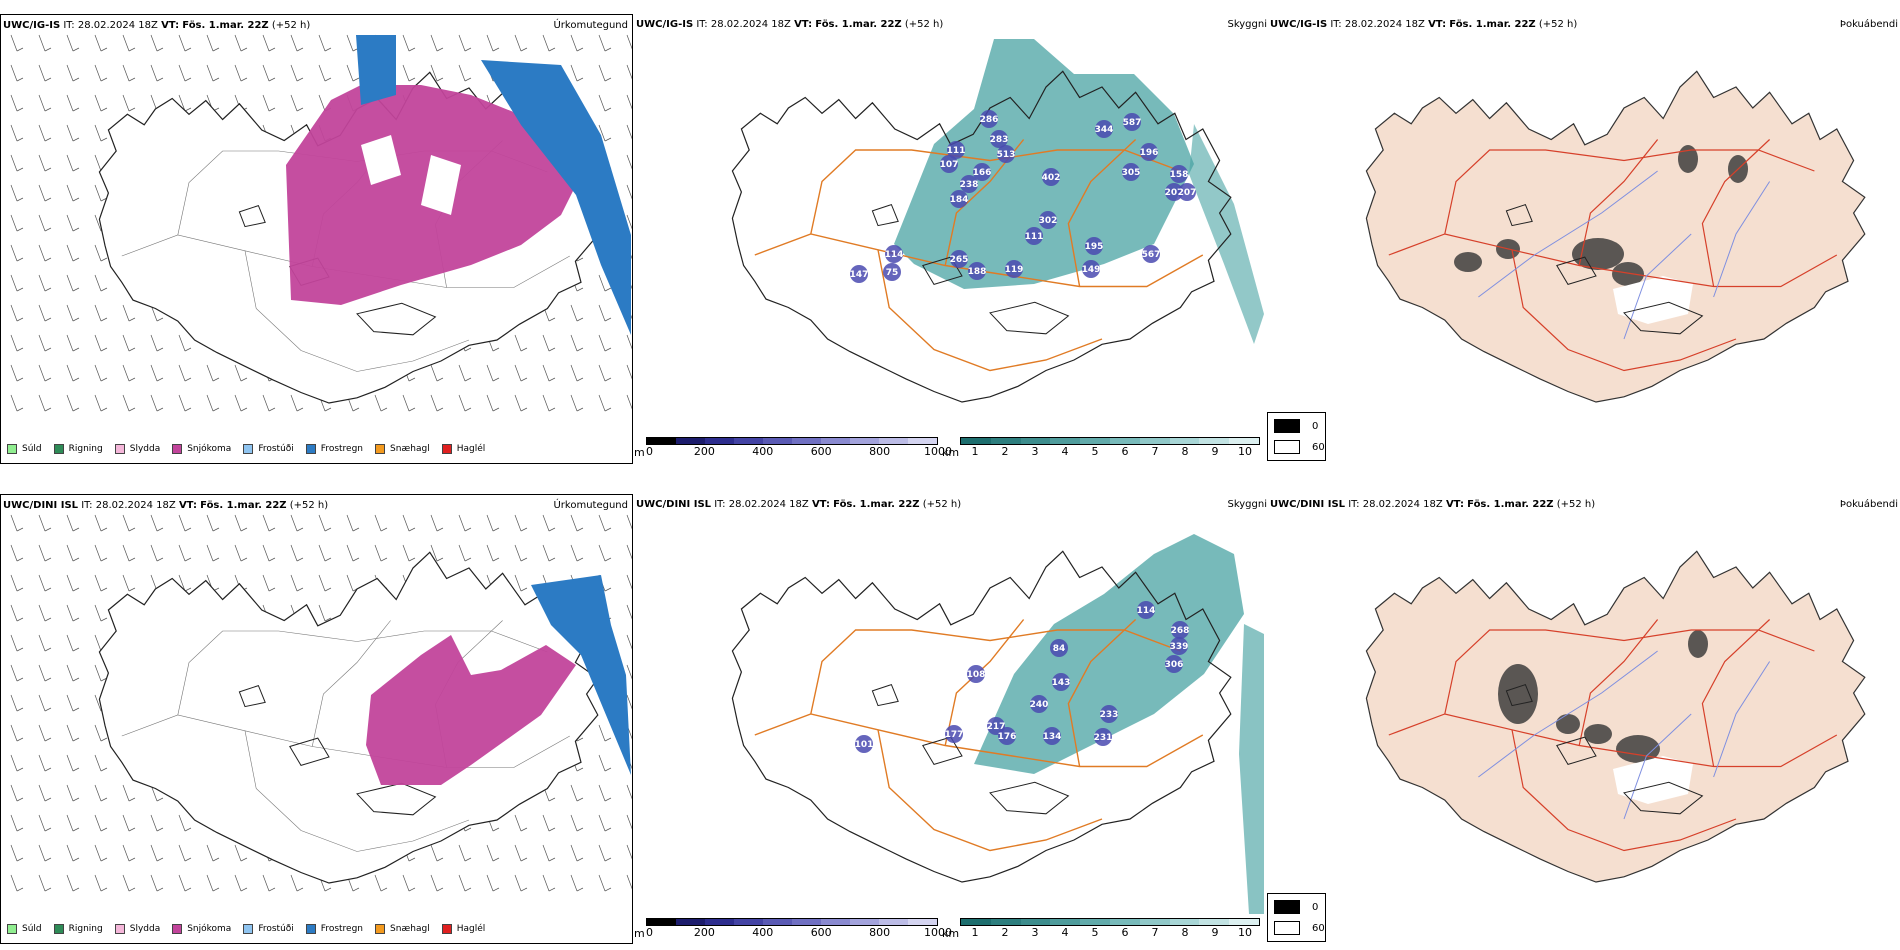  What do you see at coordinates (410, 929) in the screenshot?
I see `legend-label: Snæhagl` at bounding box center [410, 929].